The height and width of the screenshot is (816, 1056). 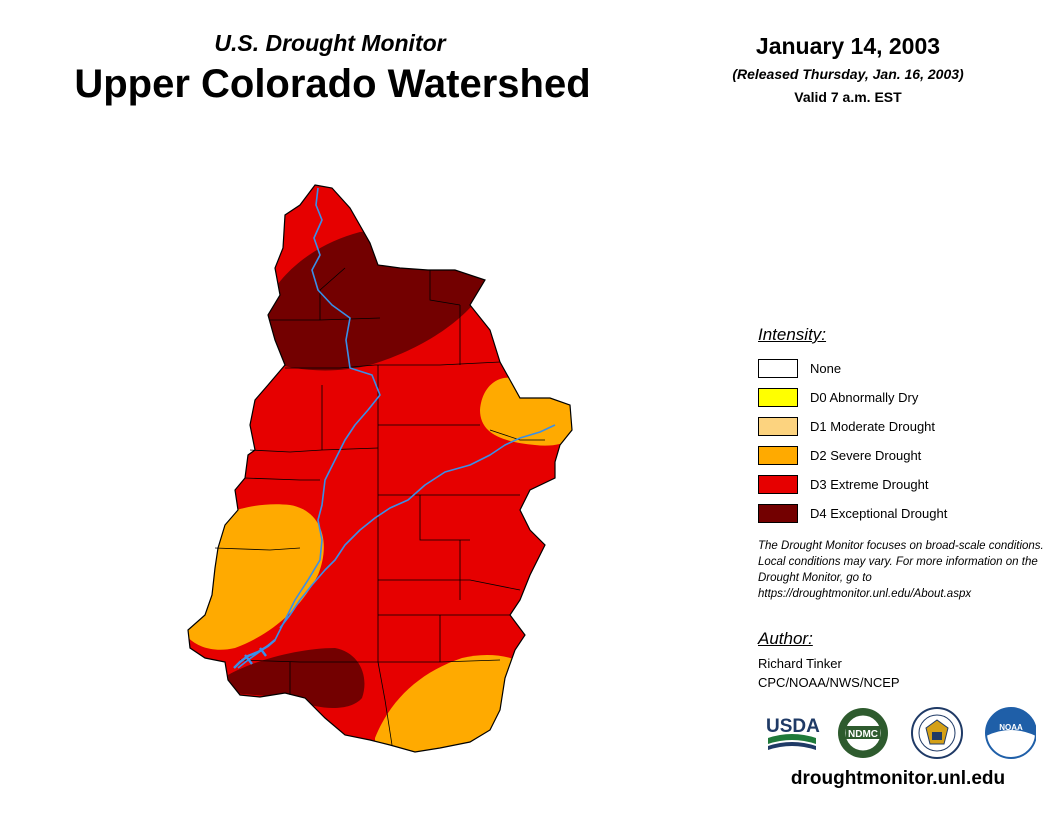 I want to click on legend-item: D2 Severe Drought, so click(x=852, y=455).